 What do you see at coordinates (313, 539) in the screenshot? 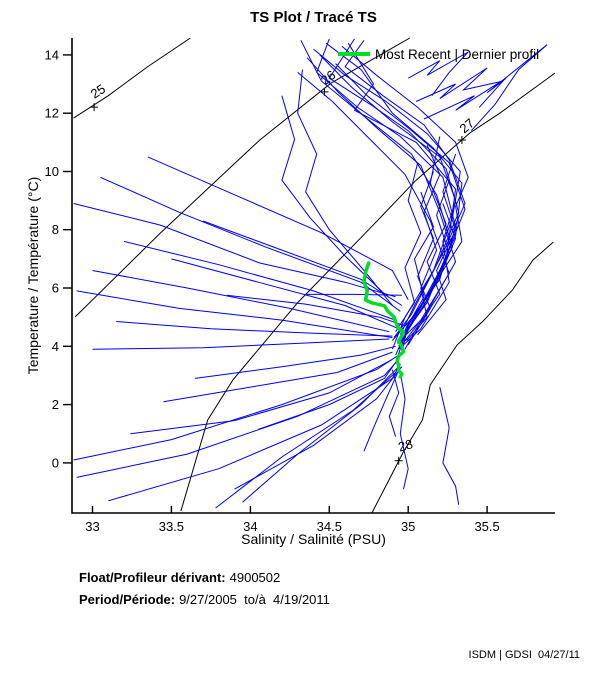
I see `x-axis-label: Salinity / Salinité (PSU)` at bounding box center [313, 539].